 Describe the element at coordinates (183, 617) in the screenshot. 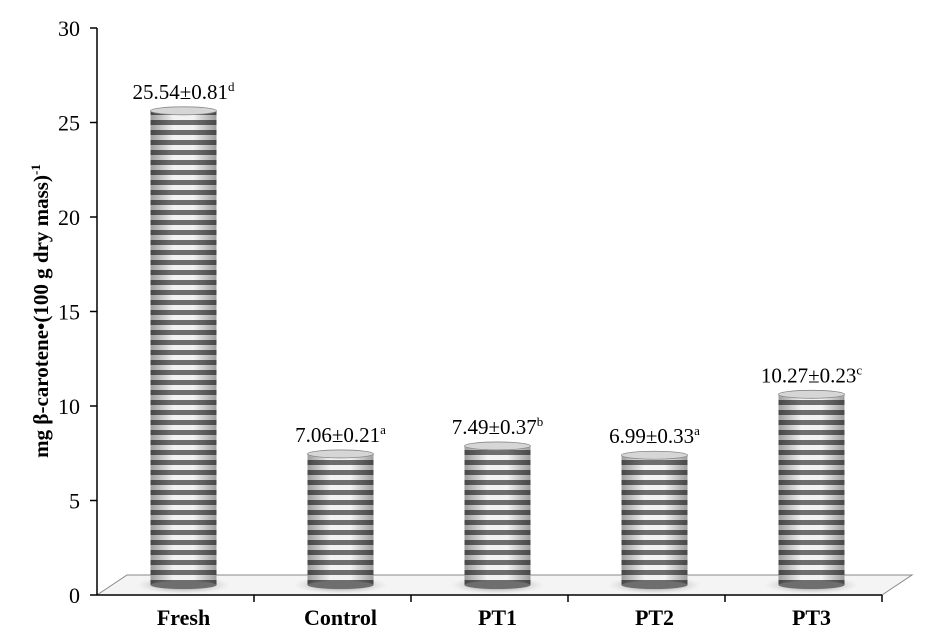

I see `x-tick-label: Fresh` at that location.